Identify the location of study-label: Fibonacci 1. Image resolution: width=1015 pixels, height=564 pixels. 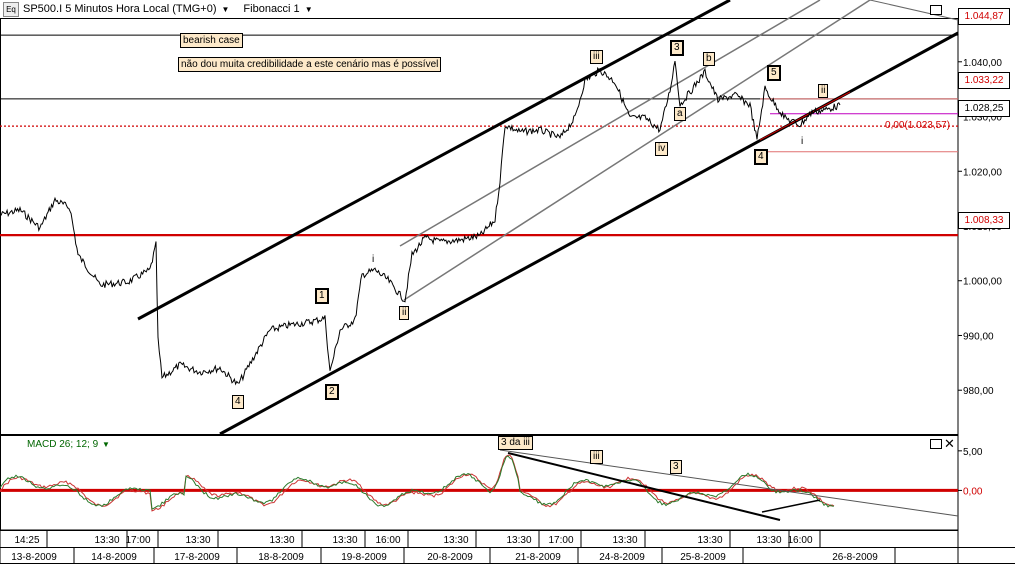
(271, 9).